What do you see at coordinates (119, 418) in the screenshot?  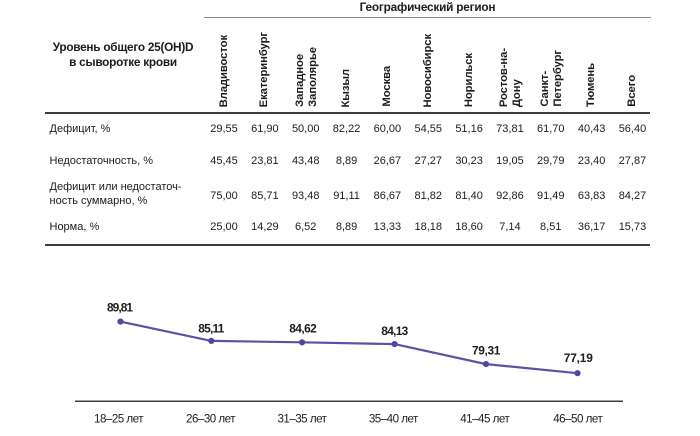 I see `svg-text: 18–25 лет` at bounding box center [119, 418].